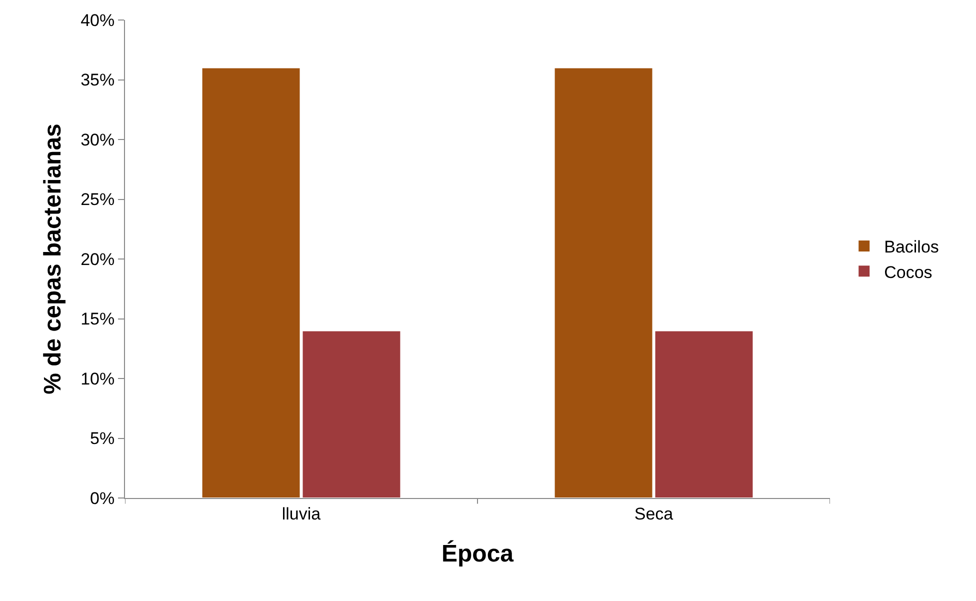 The height and width of the screenshot is (601, 976). What do you see at coordinates (97, 200) in the screenshot?
I see `y-tick-label: 25%` at bounding box center [97, 200].